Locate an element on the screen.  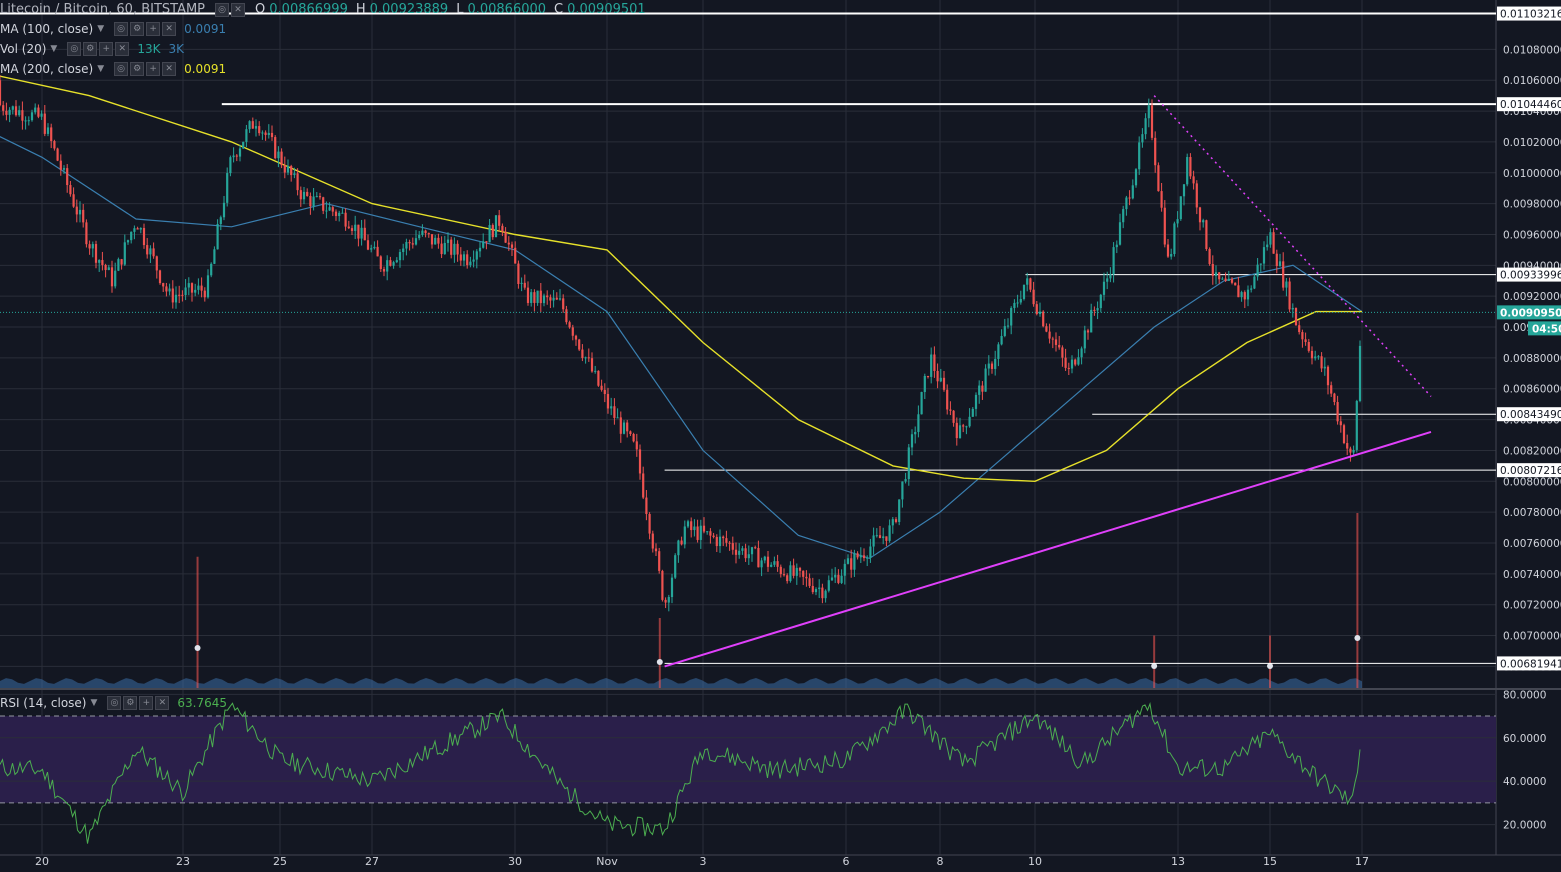
y-tick-label: 0.01000000 is located at coordinates (1532, 174).